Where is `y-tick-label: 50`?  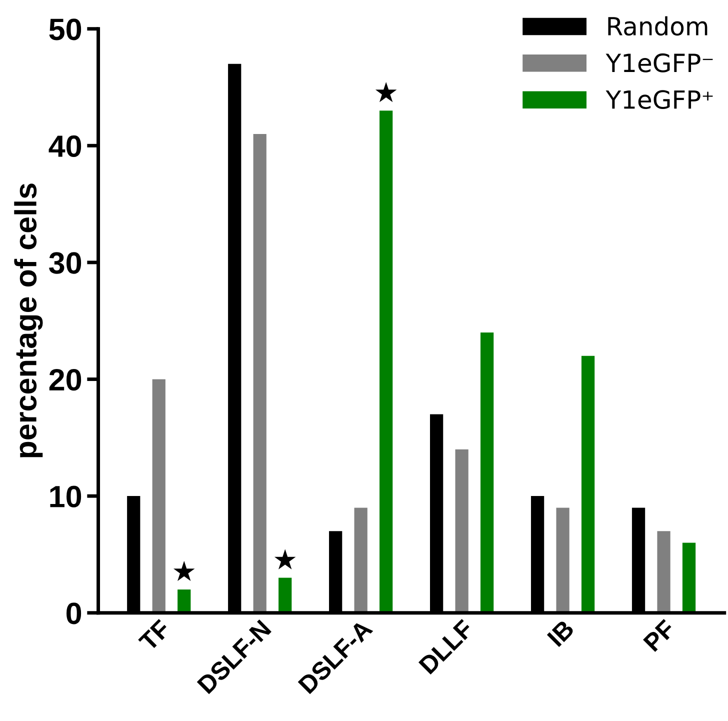
y-tick-label: 50 is located at coordinates (65, 29).